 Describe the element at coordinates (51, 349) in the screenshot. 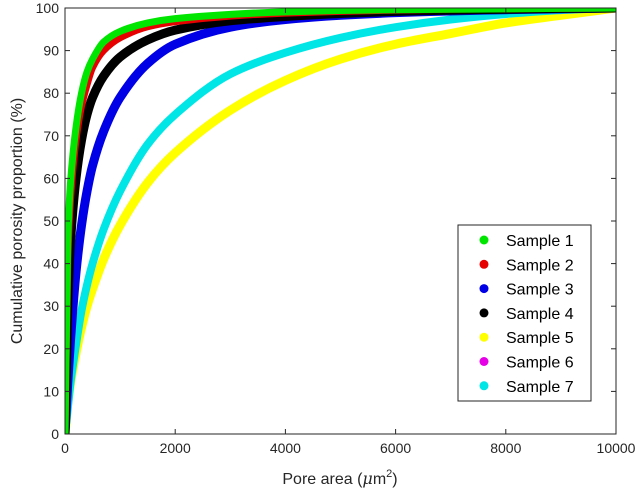

I see `y-tick-label: 20` at that location.